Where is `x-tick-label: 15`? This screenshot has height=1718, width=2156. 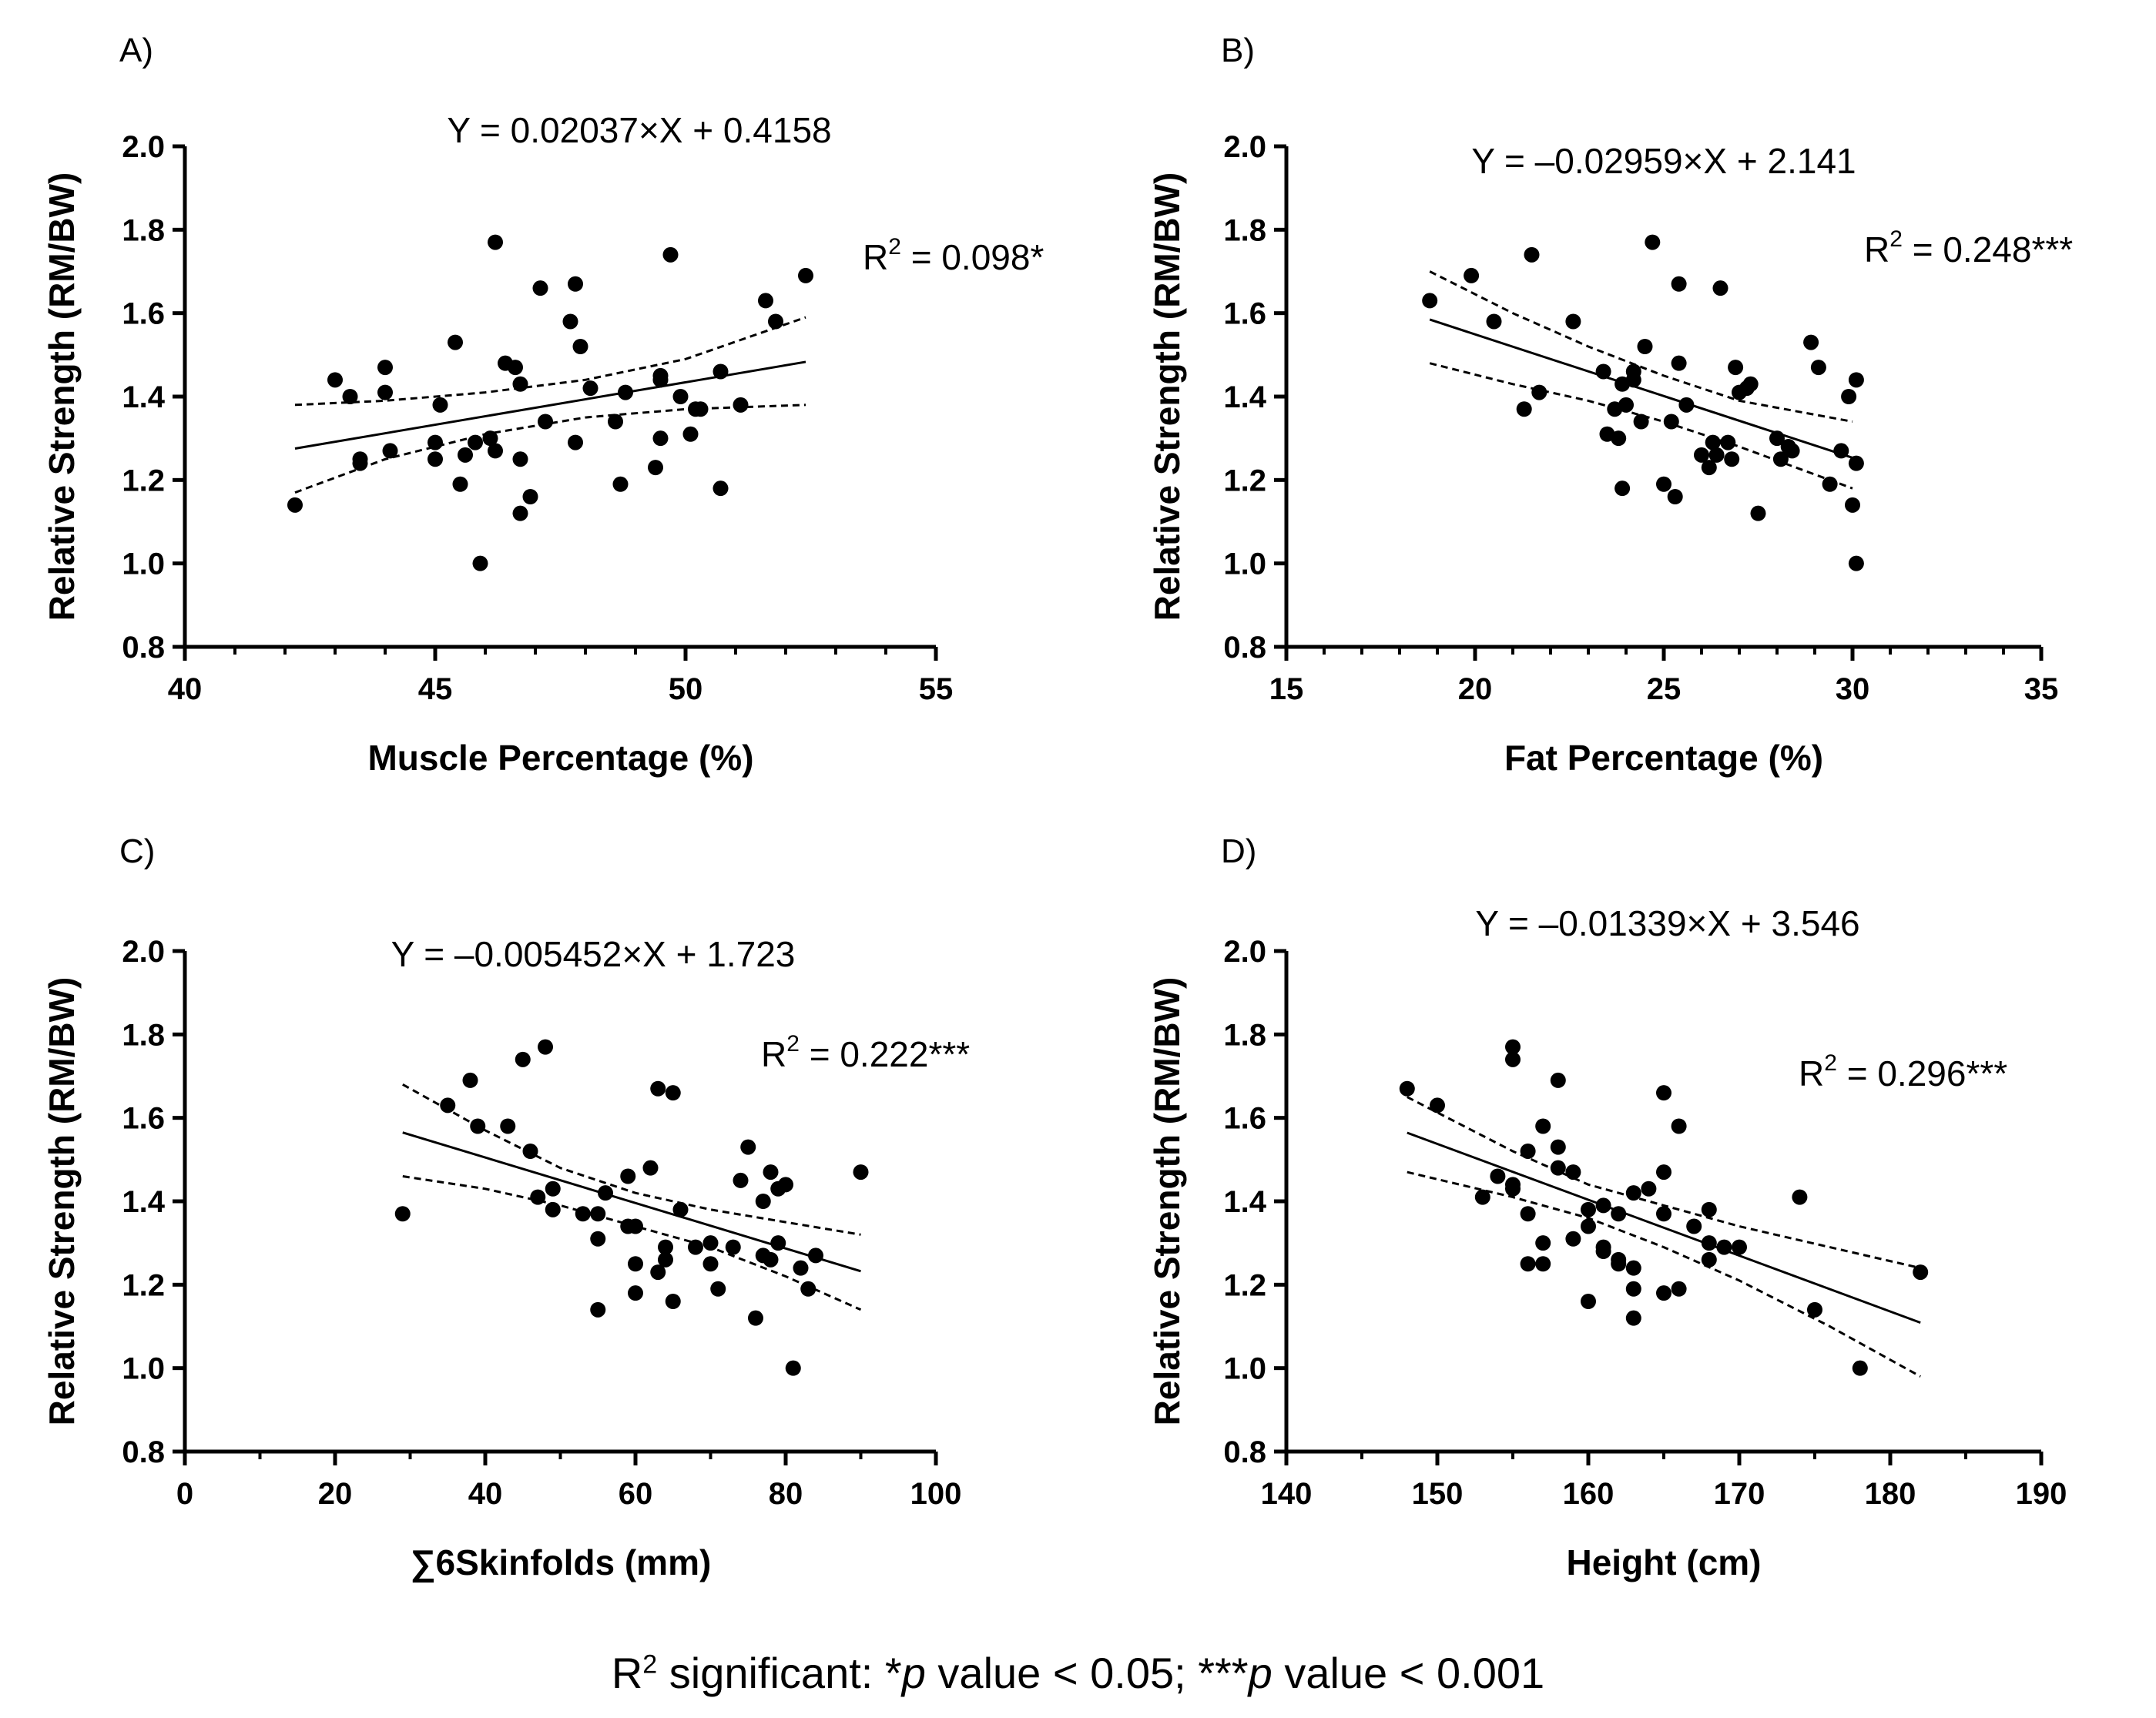 x-tick-label: 15 is located at coordinates (1286, 689).